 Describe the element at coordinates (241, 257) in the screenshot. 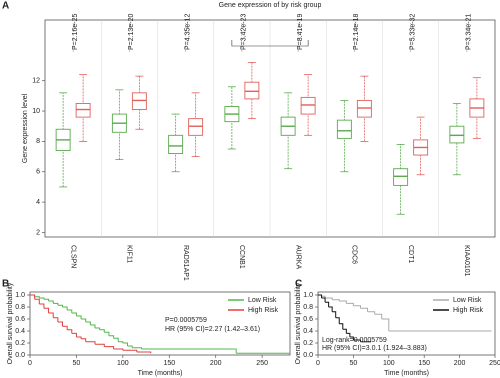

I see `x-tick-label: CCNB1` at that location.